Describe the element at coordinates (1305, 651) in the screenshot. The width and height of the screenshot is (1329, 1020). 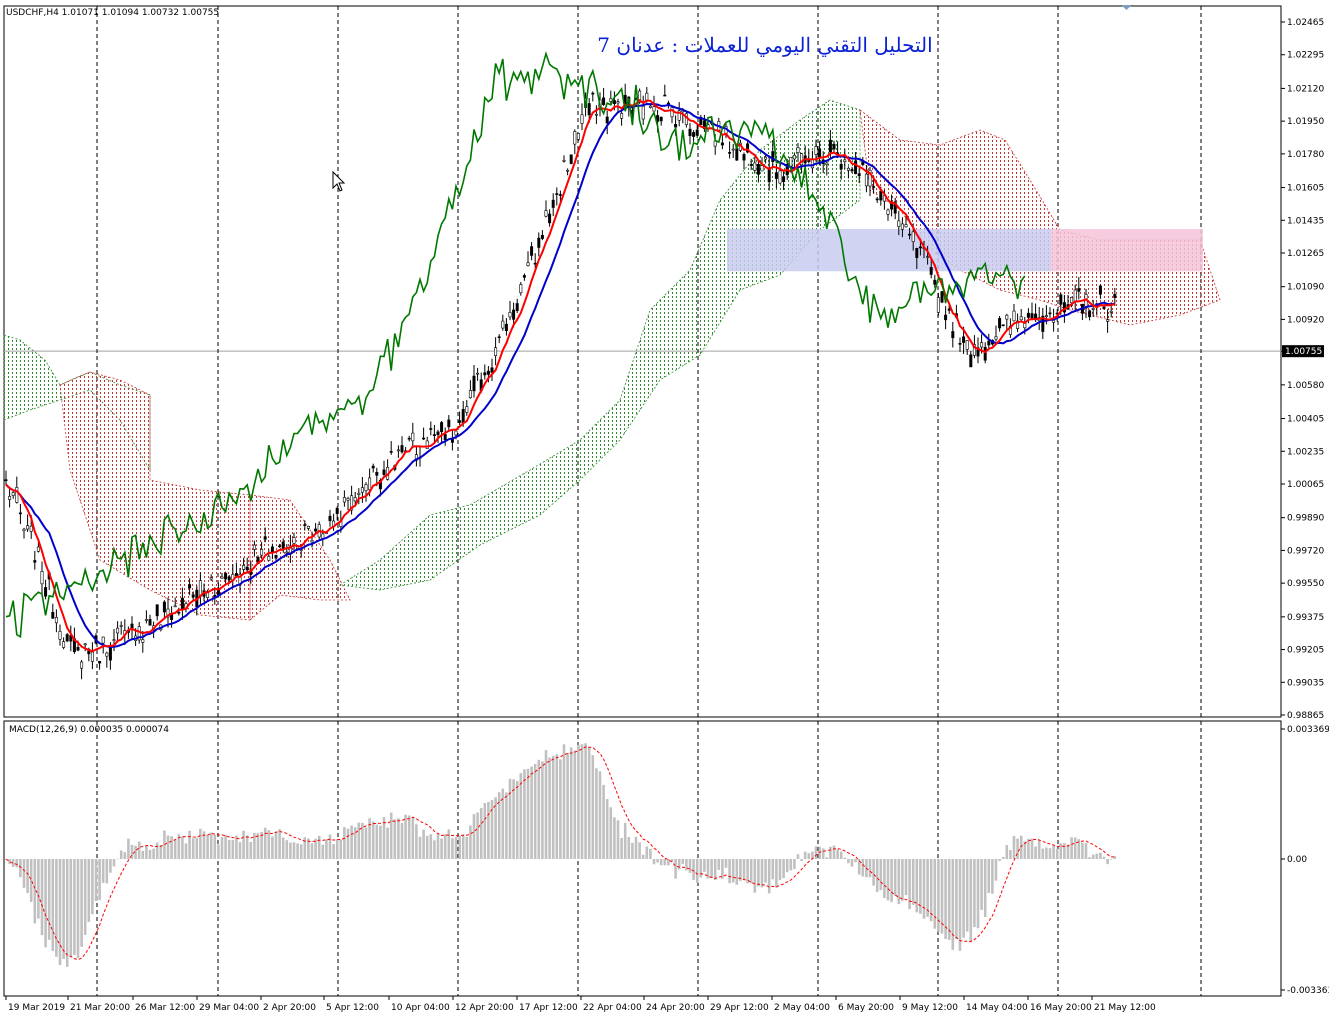
I see `y-tick-label: 0.99205` at that location.